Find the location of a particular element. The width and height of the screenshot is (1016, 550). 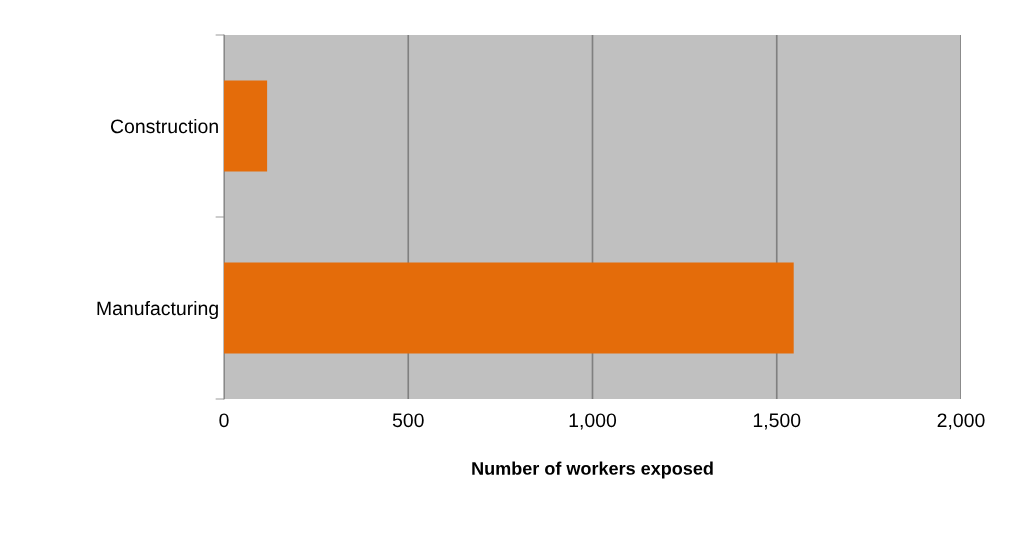

x-axis-title: Number of workers exposed is located at coordinates (592, 470).